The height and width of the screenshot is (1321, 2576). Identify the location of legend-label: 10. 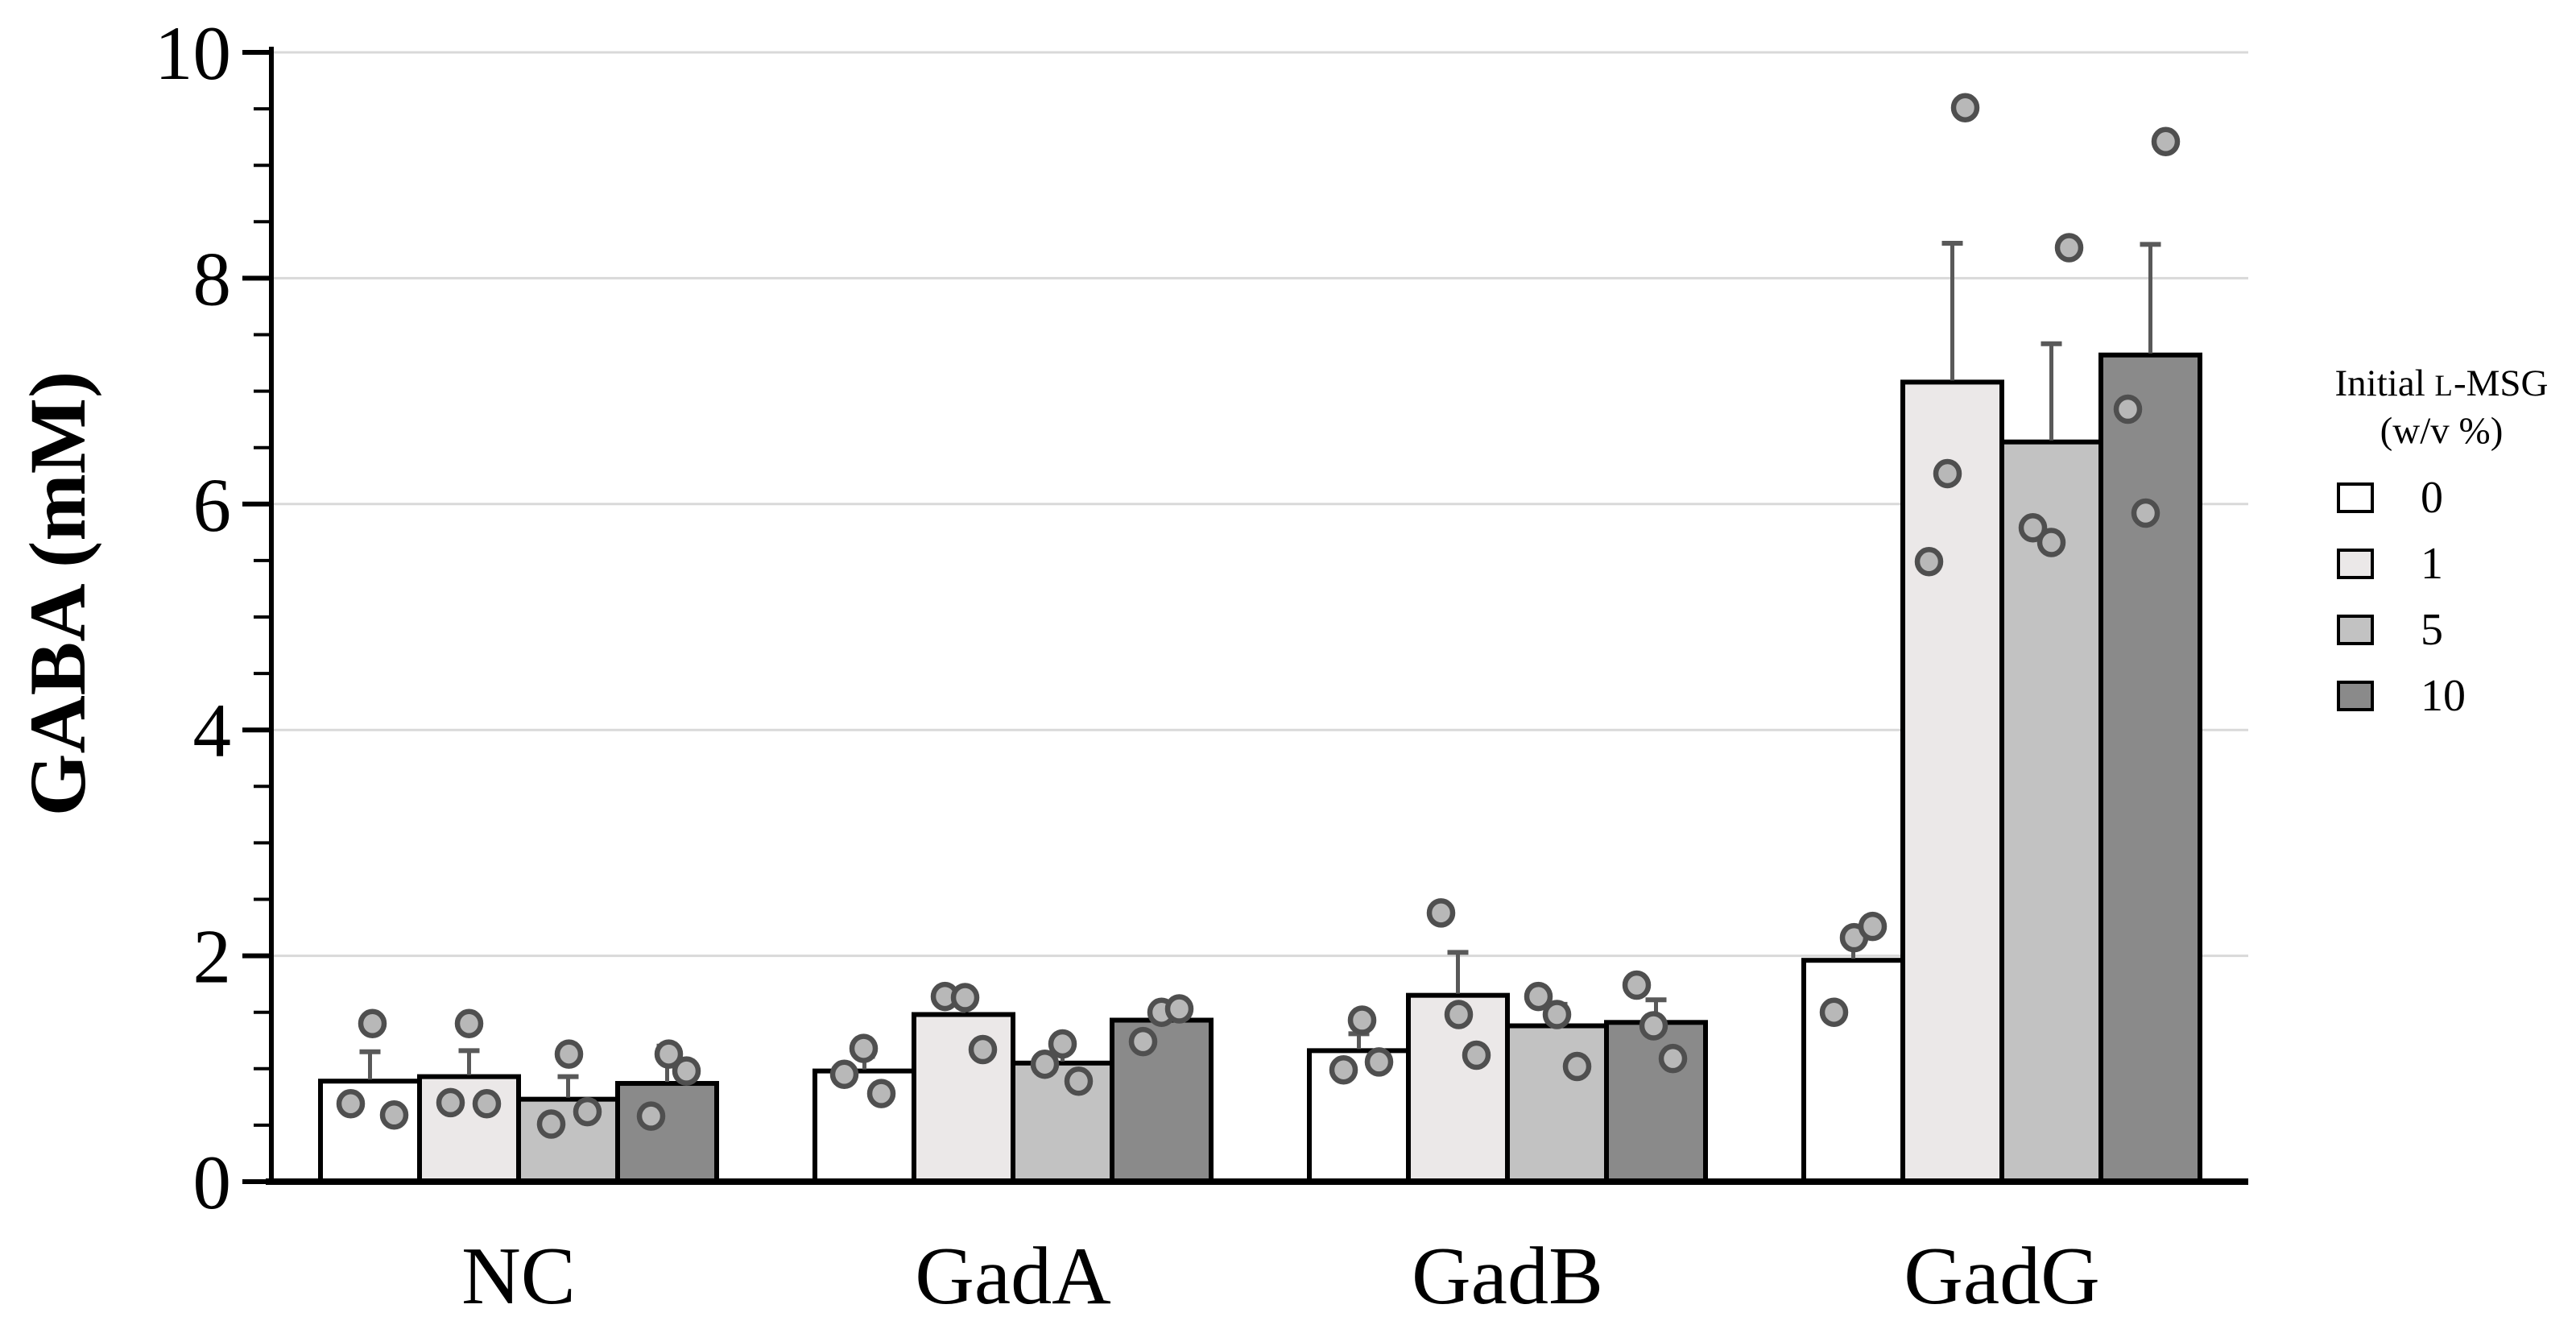
(2444, 696).